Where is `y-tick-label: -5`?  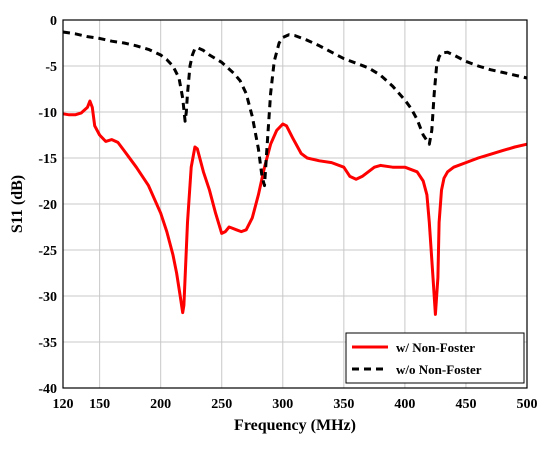
y-tick-label: -5 is located at coordinates (51, 67).